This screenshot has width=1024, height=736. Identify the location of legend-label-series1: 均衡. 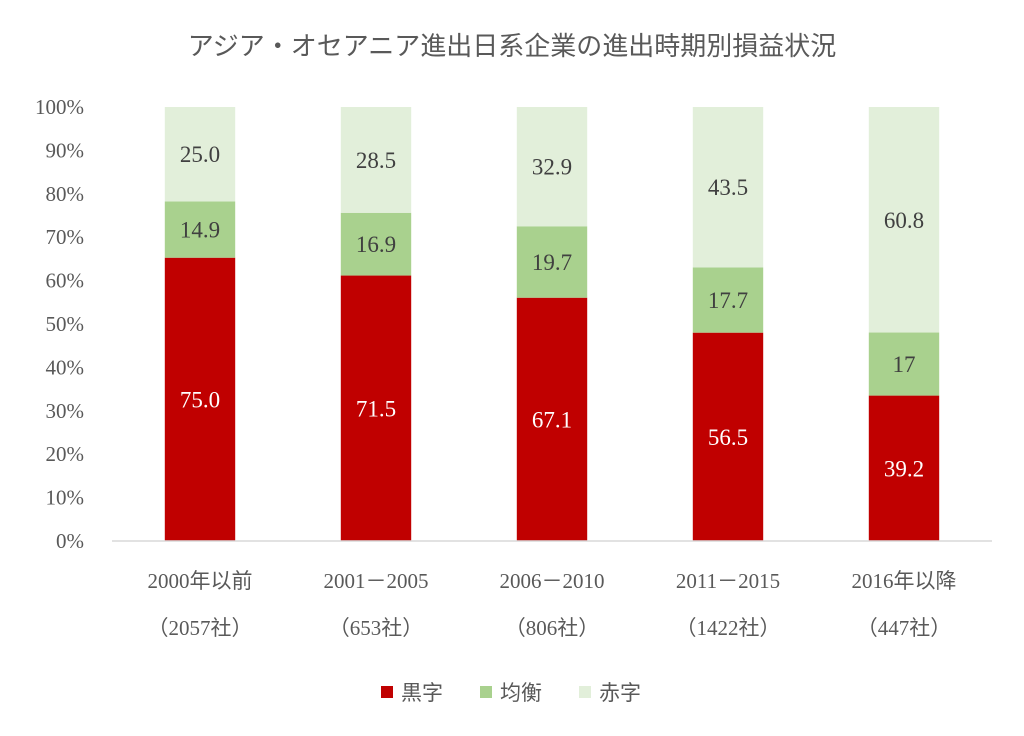
(521, 693).